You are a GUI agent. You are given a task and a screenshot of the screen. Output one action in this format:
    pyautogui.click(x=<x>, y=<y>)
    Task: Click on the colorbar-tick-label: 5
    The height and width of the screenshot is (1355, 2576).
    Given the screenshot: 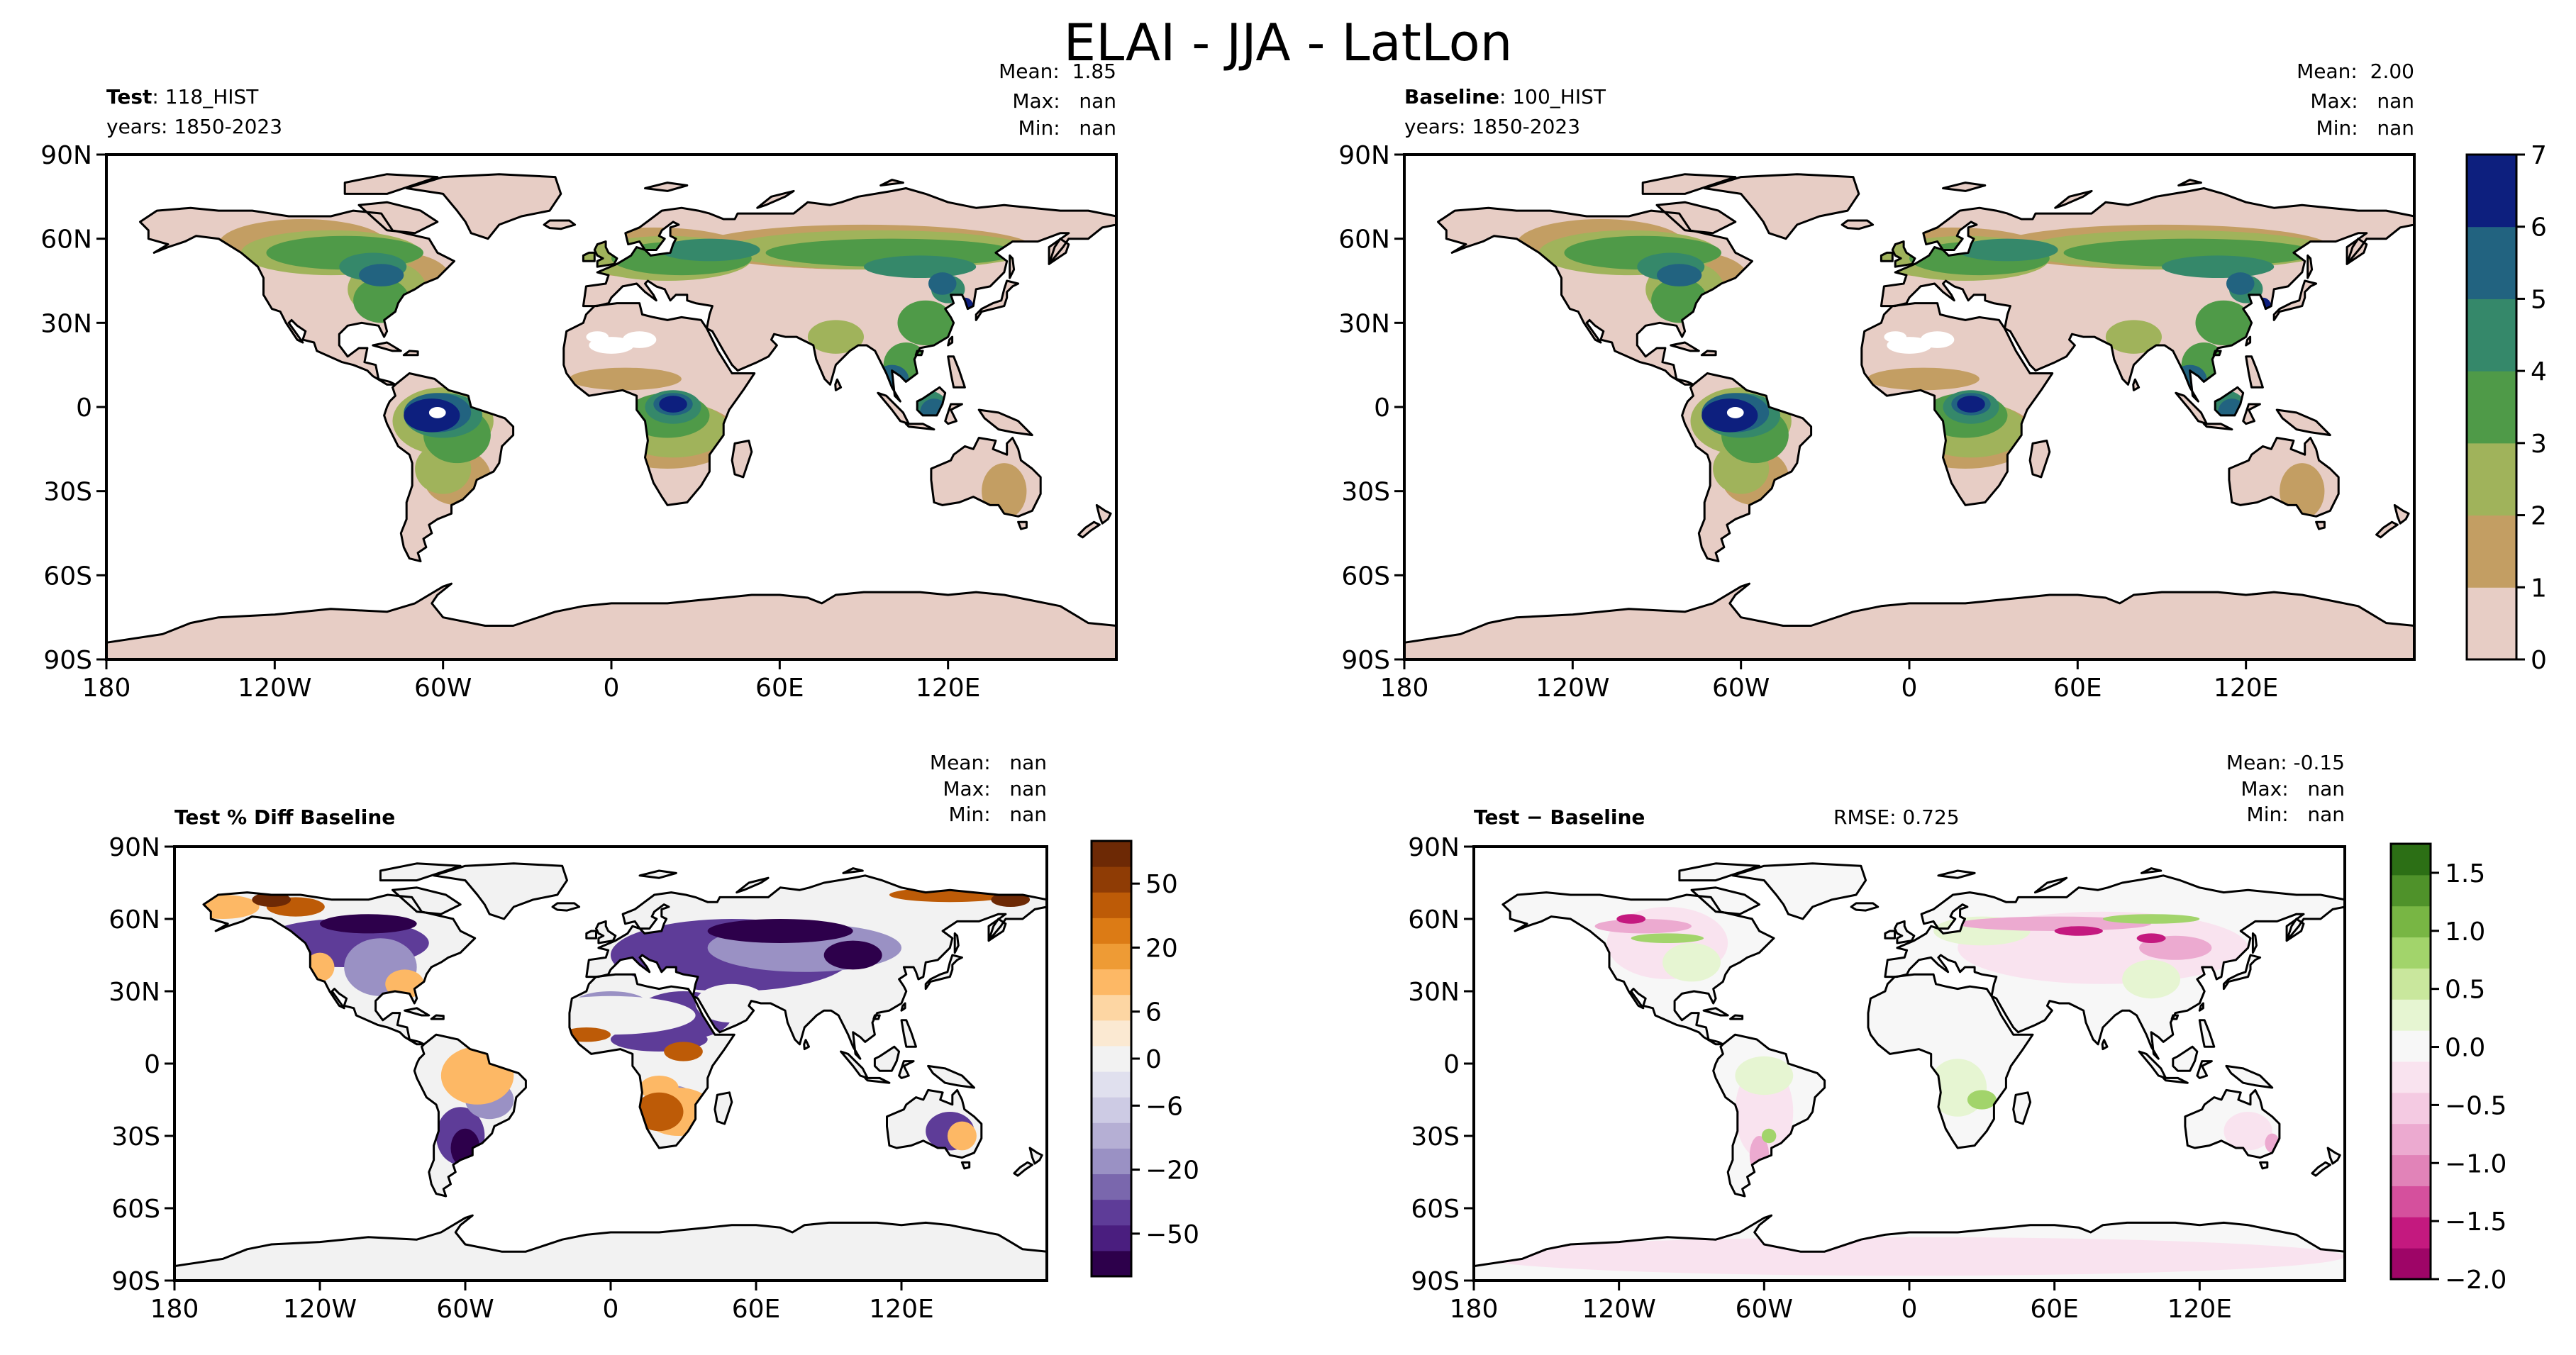 What is the action you would take?
    pyautogui.click(x=2539, y=299)
    